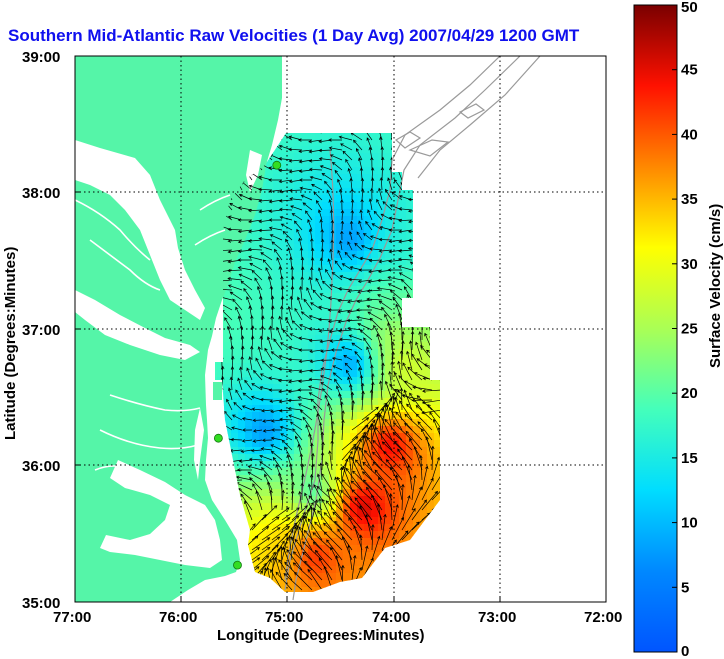  I want to click on colorbar-tick-label: 35, so click(689, 199).